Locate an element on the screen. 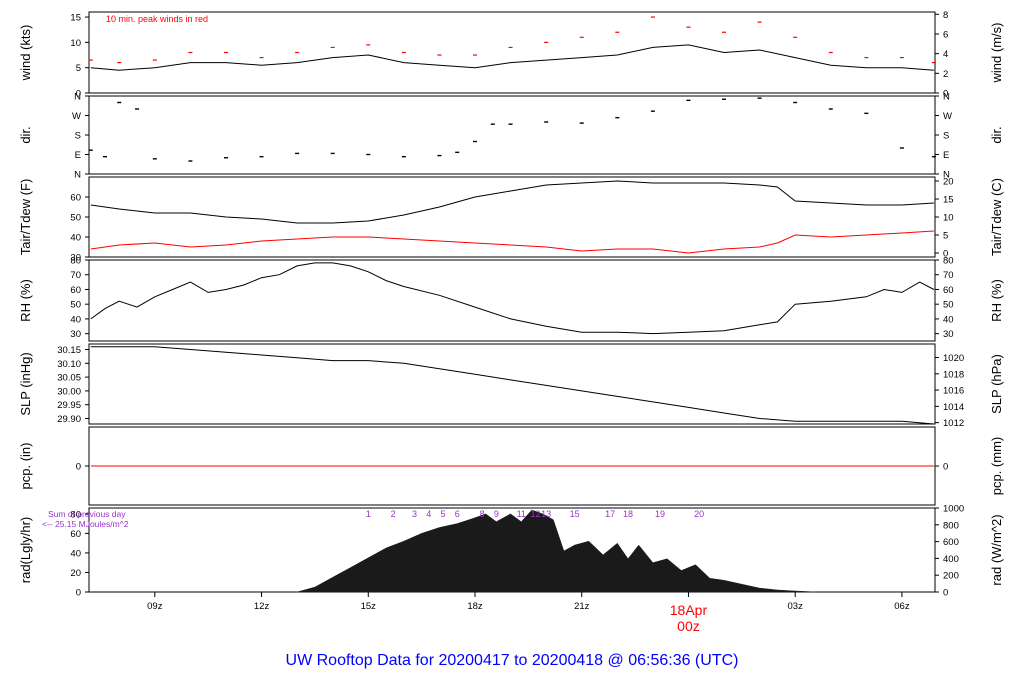 This screenshot has height=700, width=1024. slp-ytick-label-left: 30.00 is located at coordinates (69, 391).